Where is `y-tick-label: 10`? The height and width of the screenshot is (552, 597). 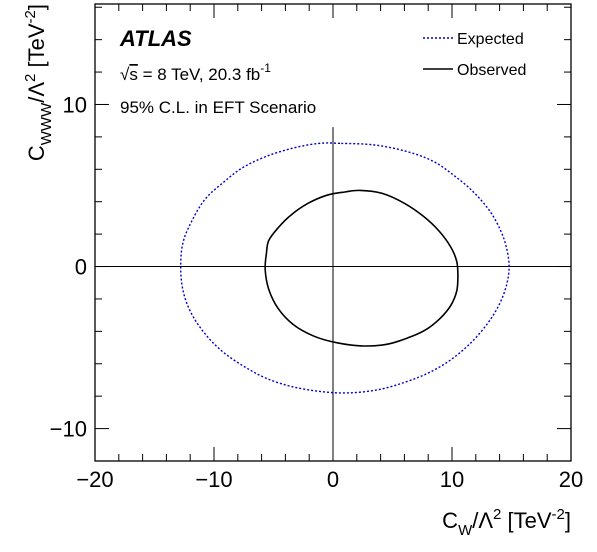
y-tick-label: 10 is located at coordinates (75, 104).